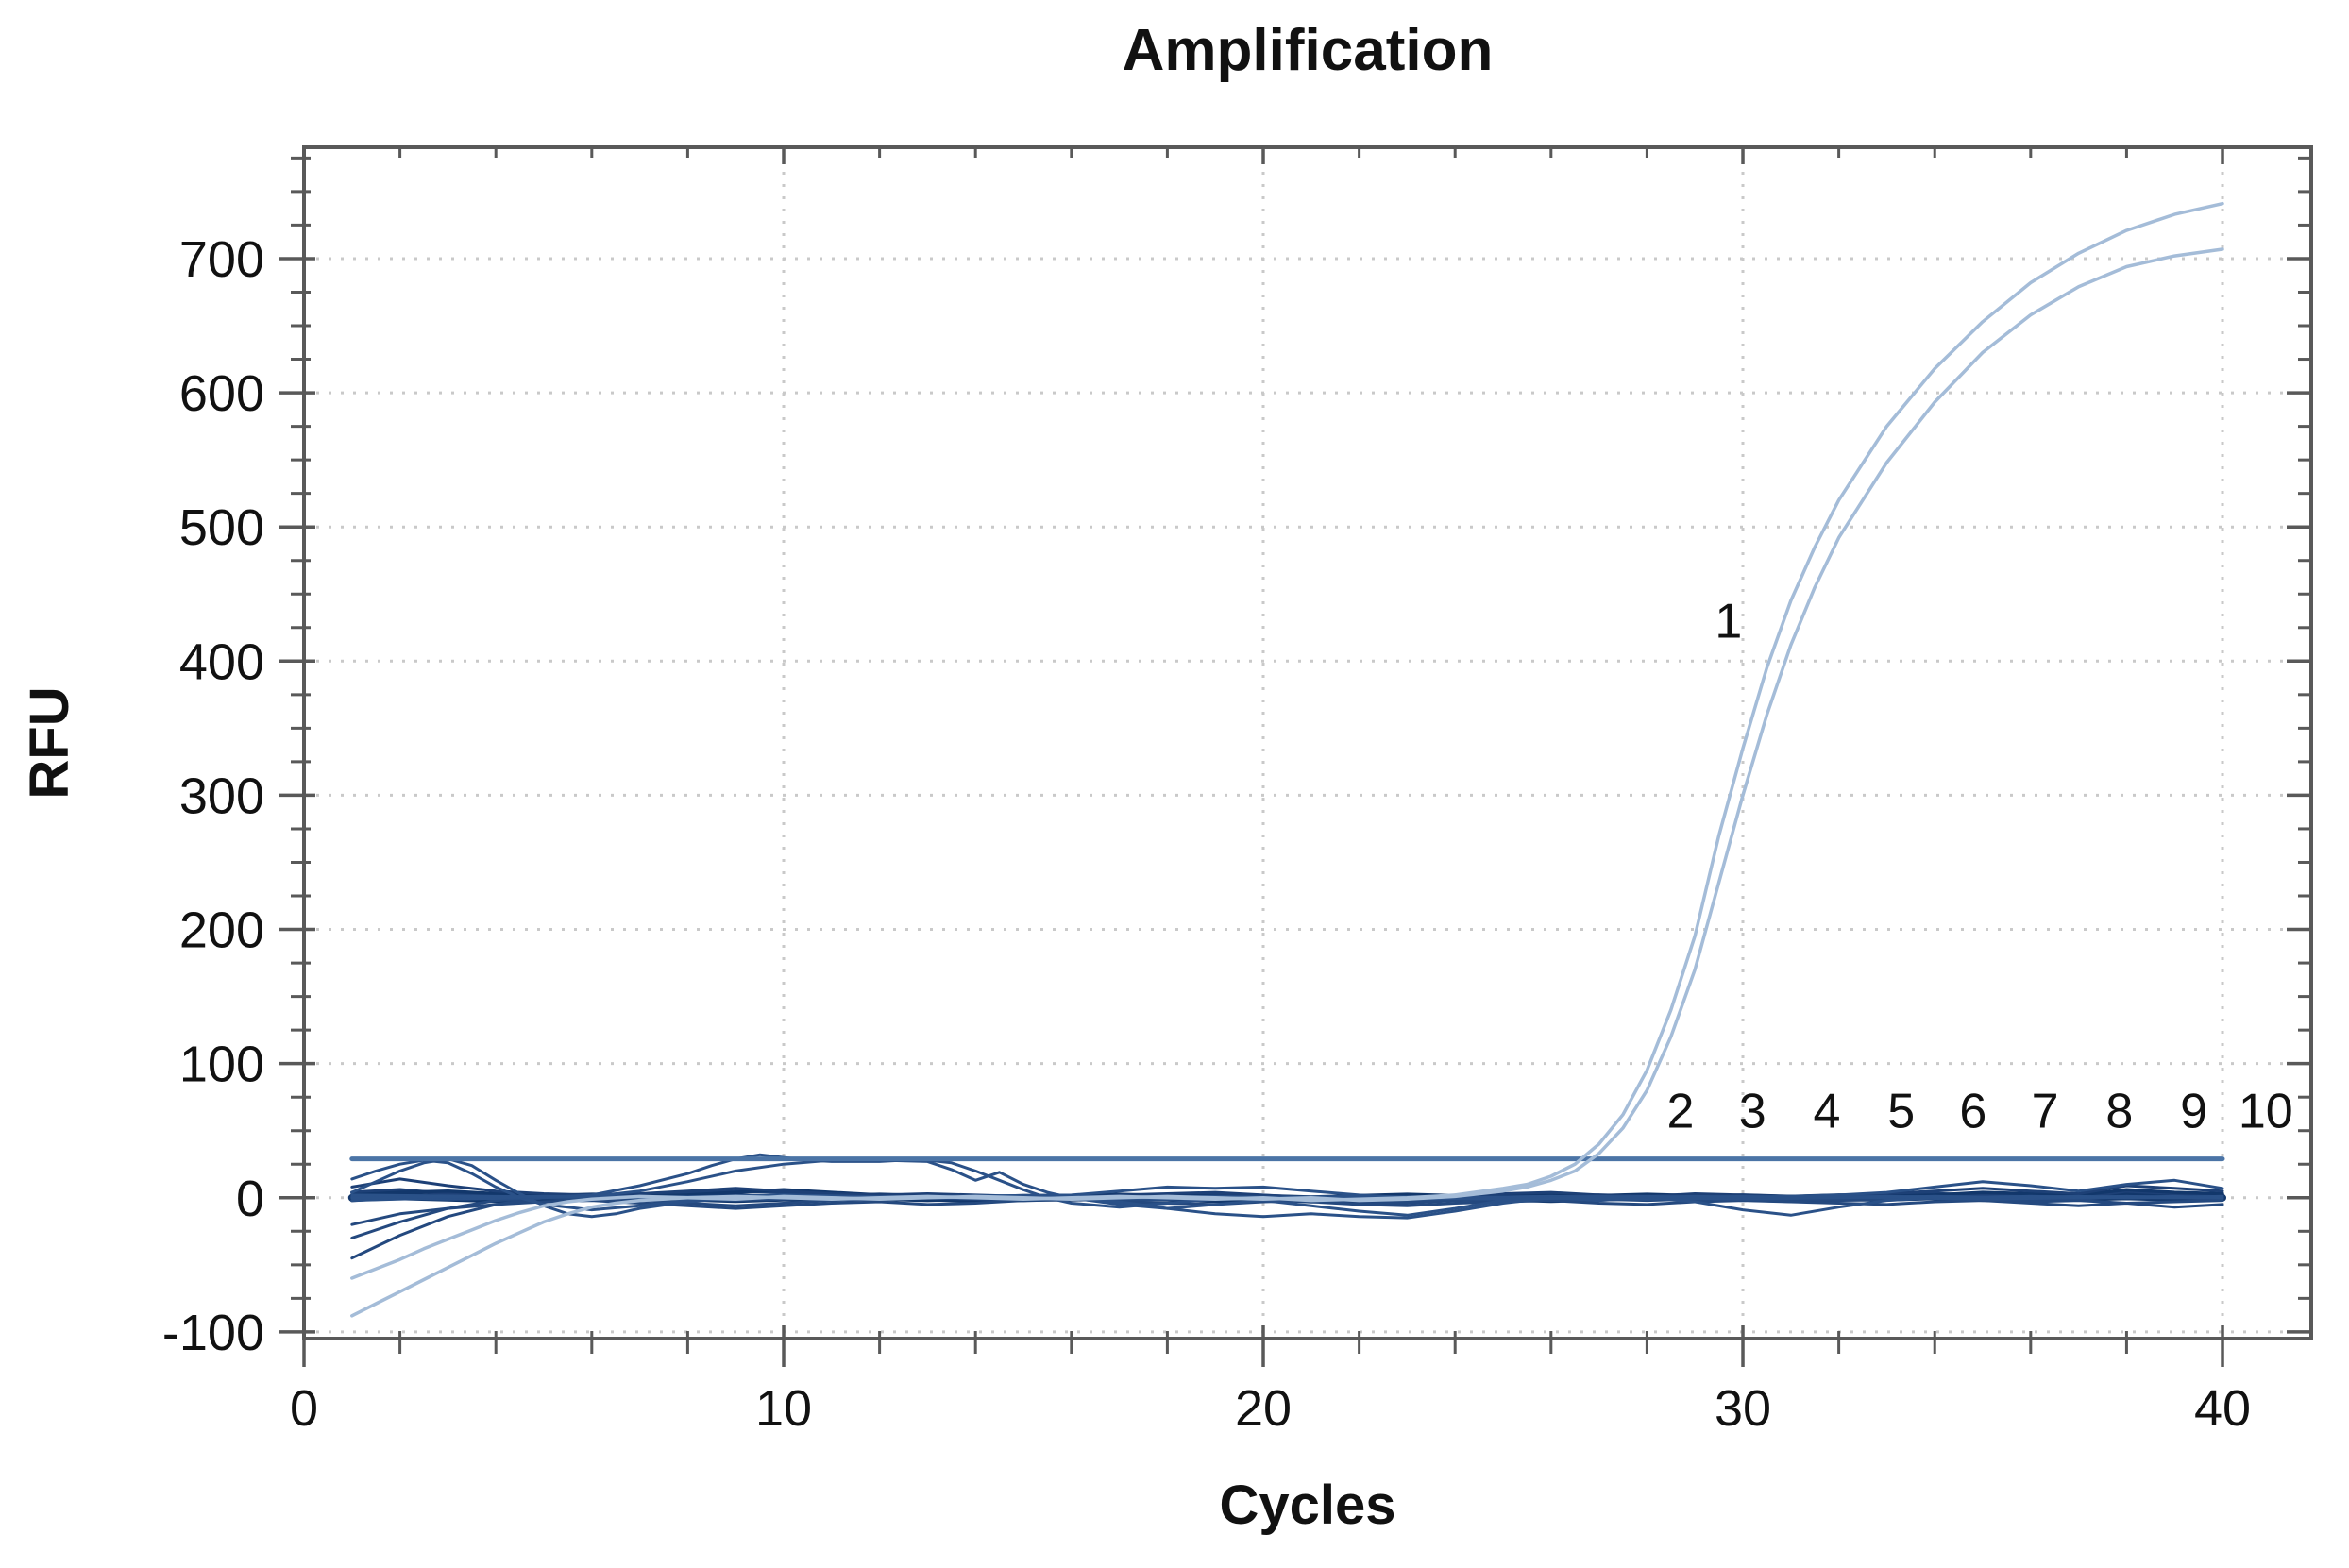 The height and width of the screenshot is (1568, 2349). What do you see at coordinates (2193, 1111) in the screenshot?
I see `curve-label-9: 9` at bounding box center [2193, 1111].